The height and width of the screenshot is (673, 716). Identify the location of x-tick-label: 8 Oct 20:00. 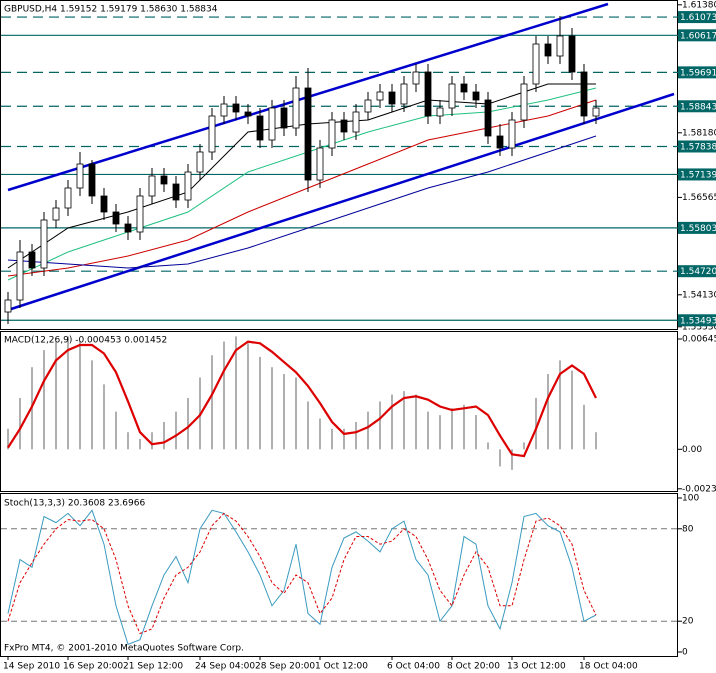
(473, 667).